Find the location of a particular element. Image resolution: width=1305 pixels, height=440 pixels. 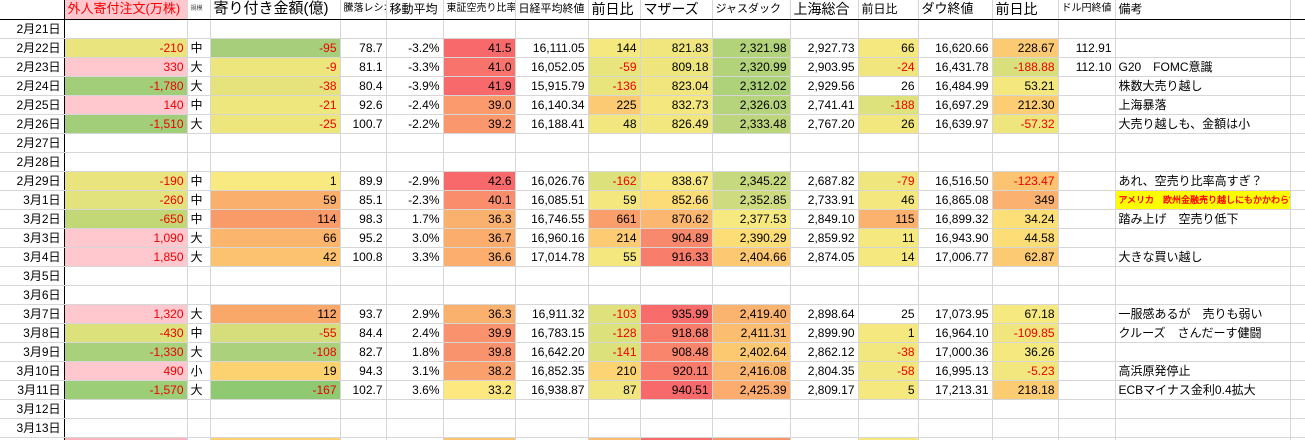

cell-jasdaq: 2,320.99 is located at coordinates (751, 67).